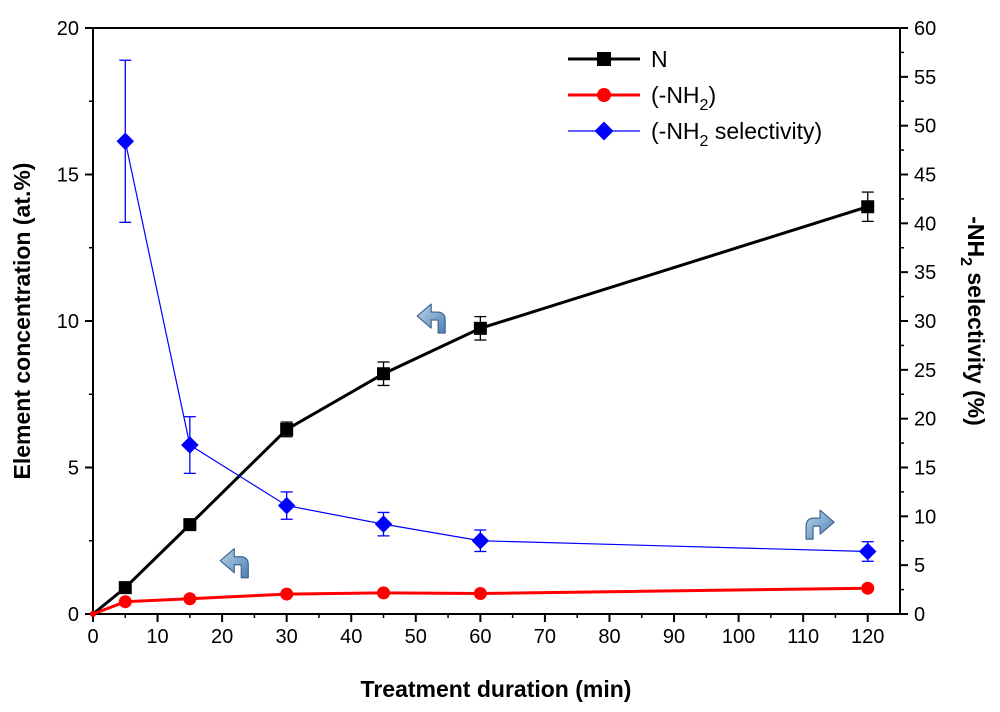  Describe the element at coordinates (925, 273) in the screenshot. I see `y2-tick-label: 35` at that location.